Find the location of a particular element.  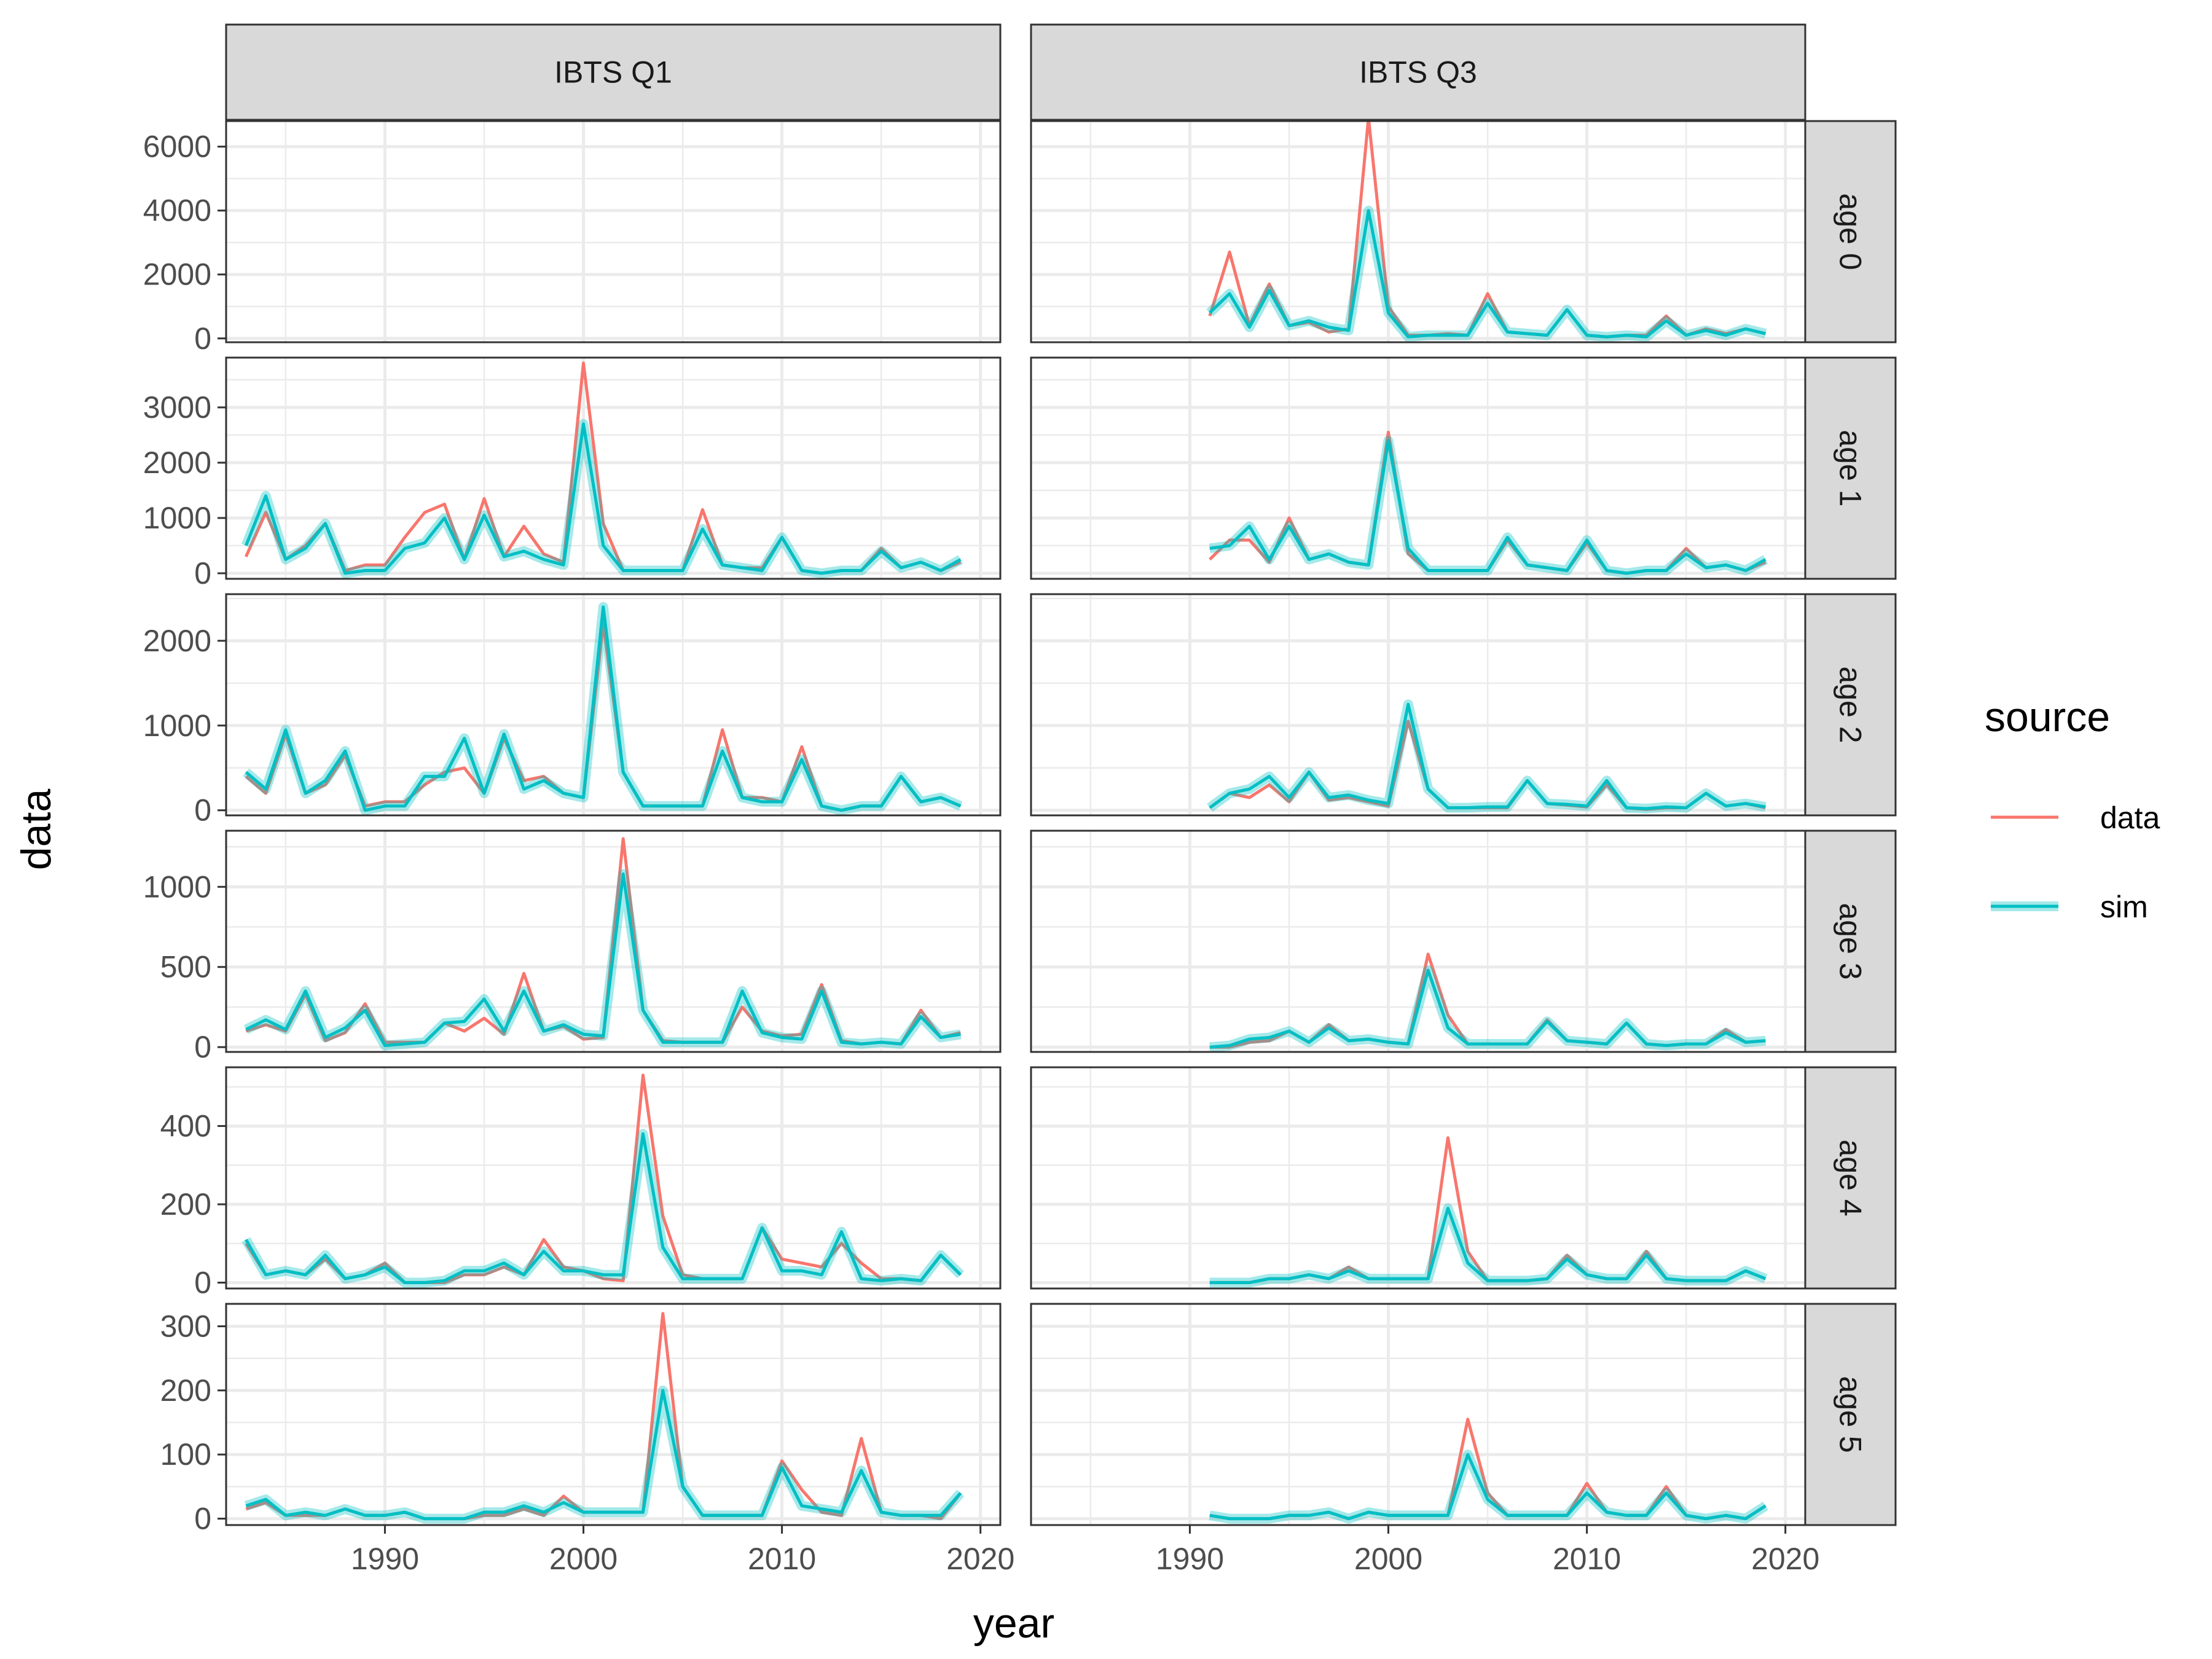

facet-strip-label: IBTS Q1 is located at coordinates (613, 72).